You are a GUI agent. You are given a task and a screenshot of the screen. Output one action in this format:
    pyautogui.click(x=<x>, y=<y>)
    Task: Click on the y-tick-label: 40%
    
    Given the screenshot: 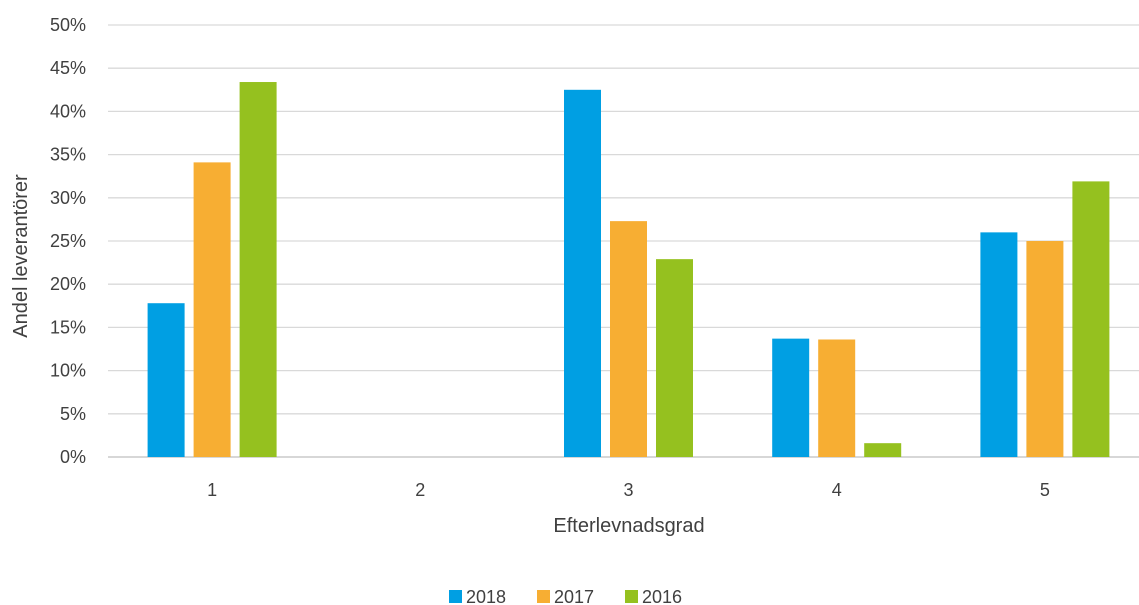 What is the action you would take?
    pyautogui.click(x=68, y=111)
    